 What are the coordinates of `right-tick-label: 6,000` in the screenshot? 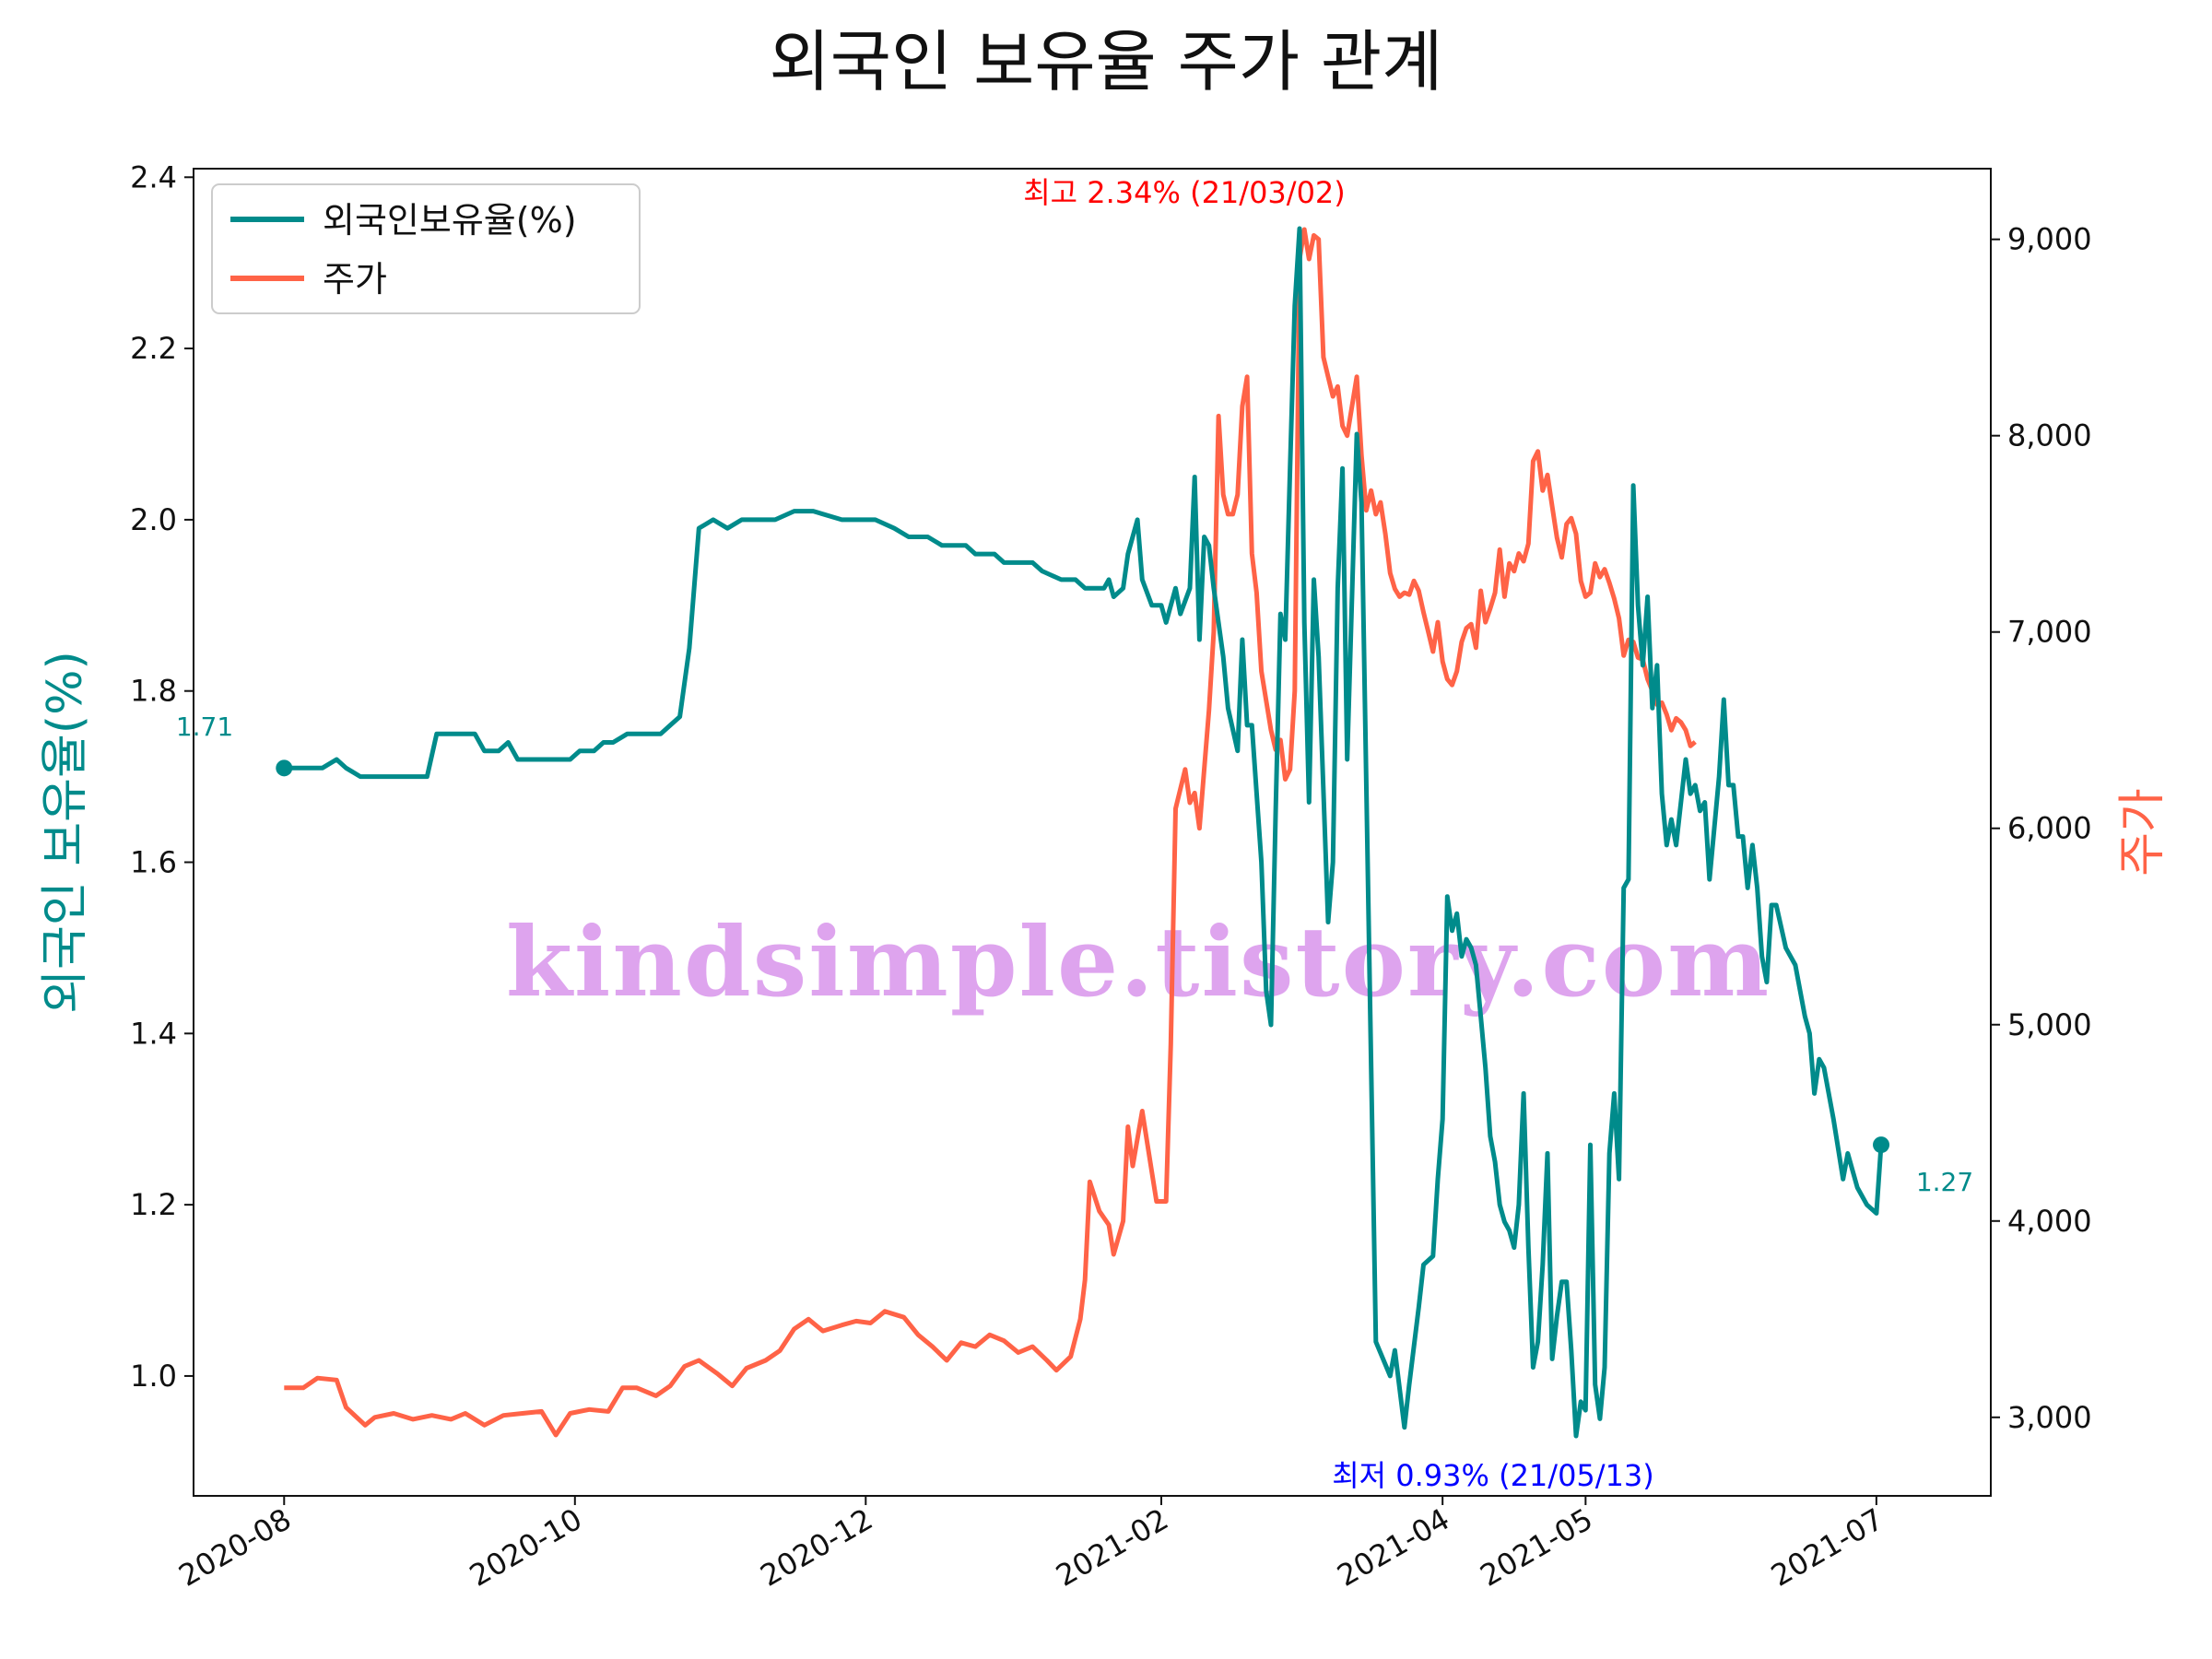 It's located at (2049, 828).